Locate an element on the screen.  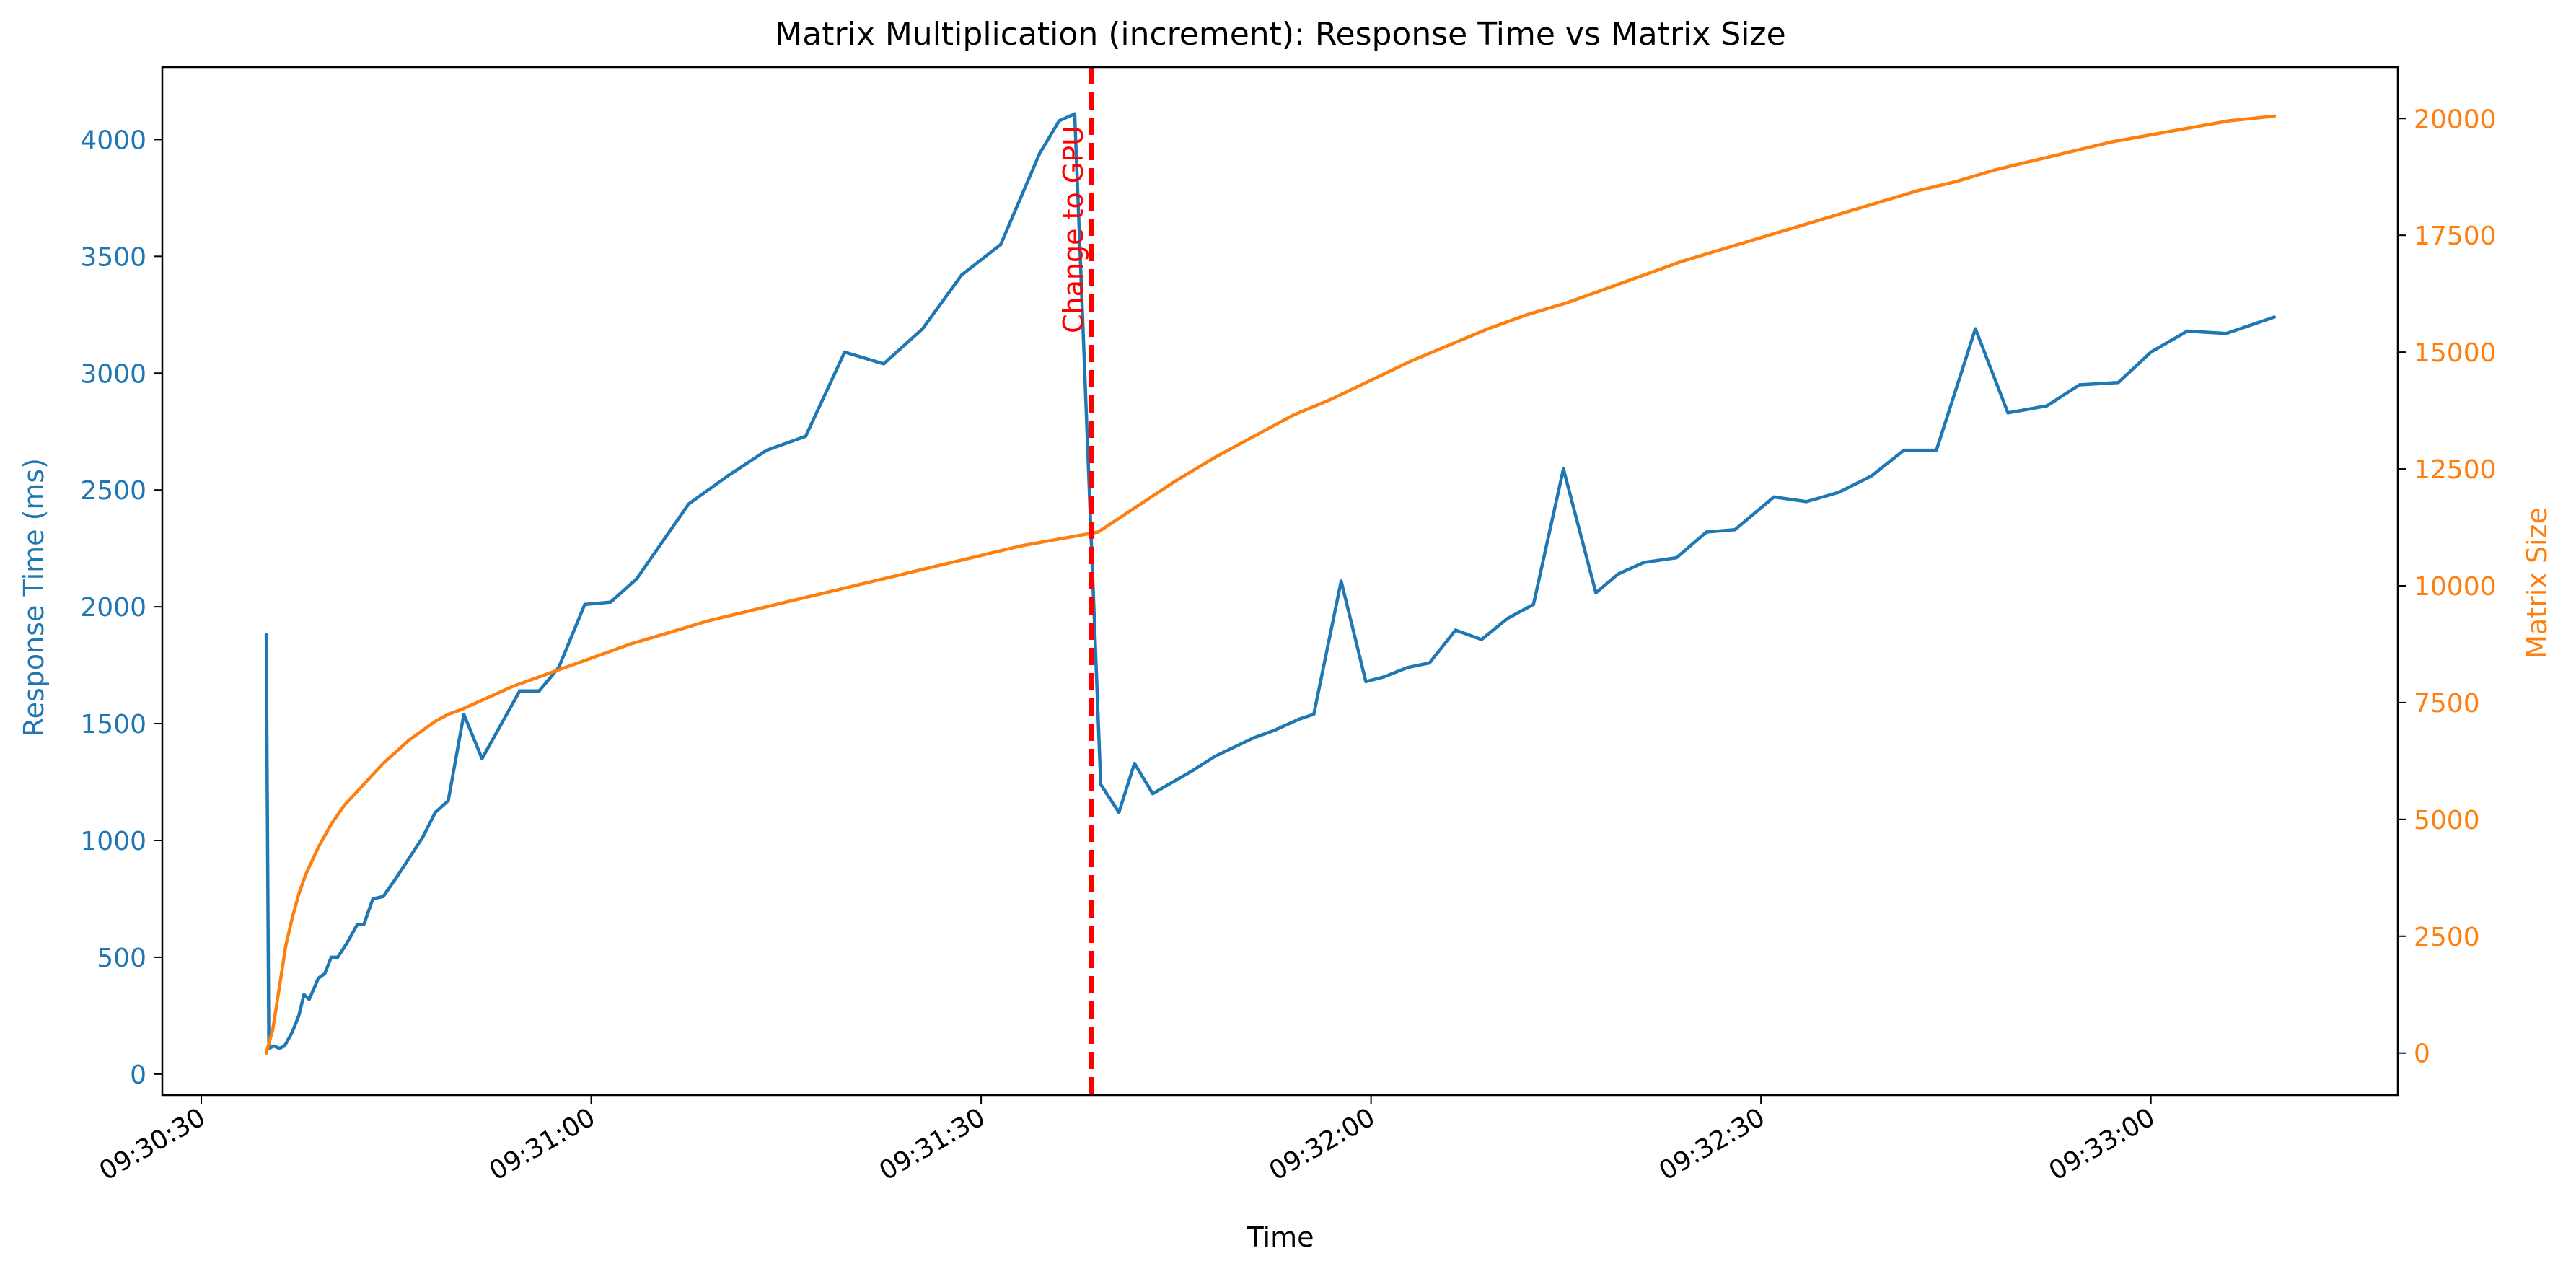
y-left-tick-label: 2500 is located at coordinates (113, 491).